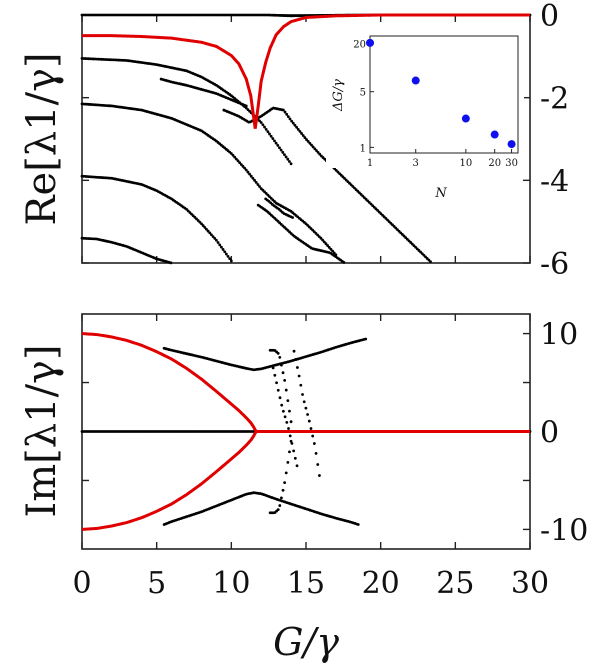 This screenshot has height=666, width=608. Describe the element at coordinates (370, 163) in the screenshot. I see `inset-xtick-label: 1` at that location.